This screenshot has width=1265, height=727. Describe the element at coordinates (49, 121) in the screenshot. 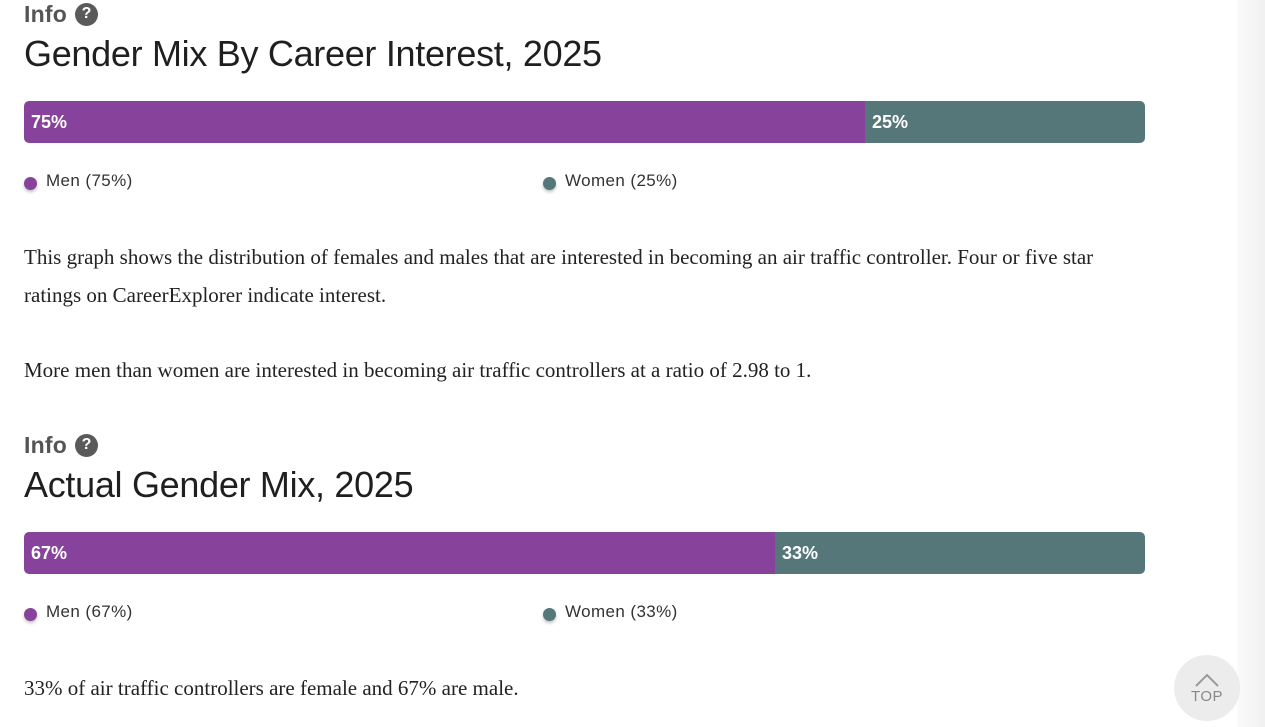

I see `data-label-men: 75%` at that location.